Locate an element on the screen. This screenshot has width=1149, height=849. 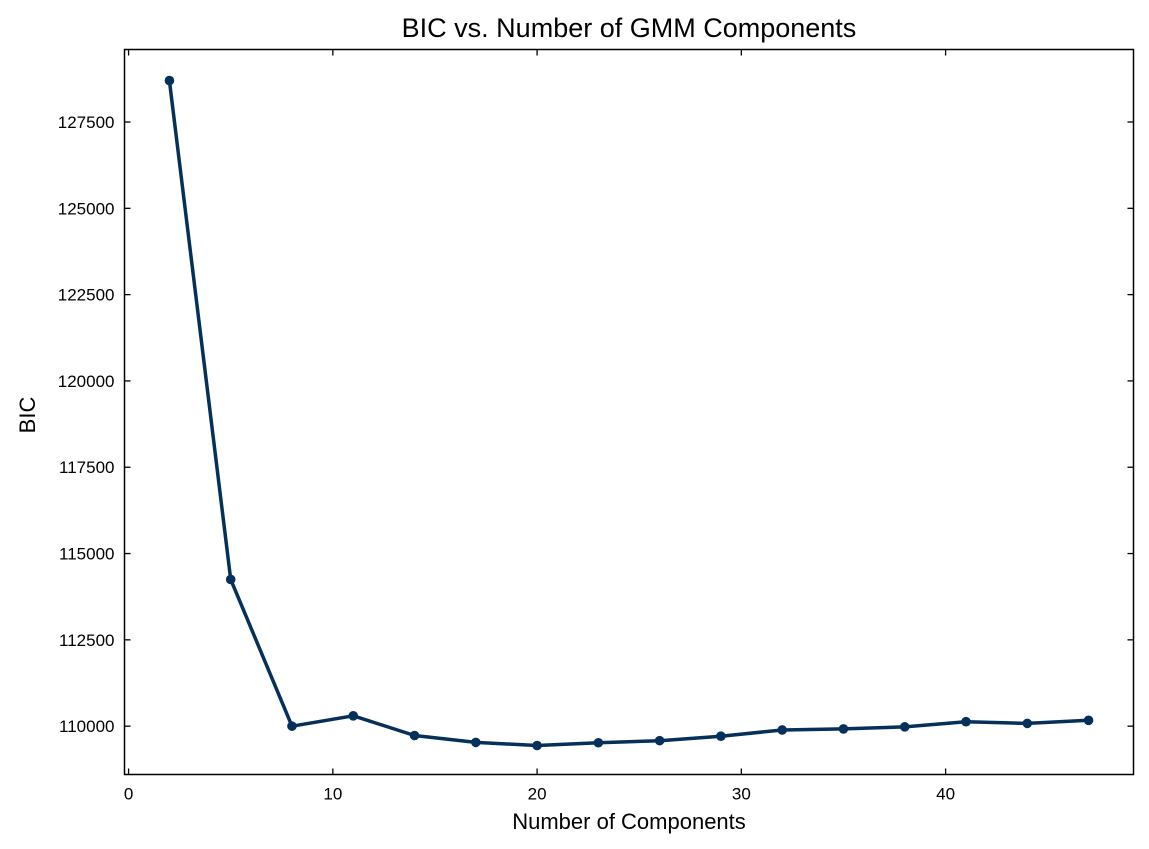
x-tick-label: 40 is located at coordinates (945, 794).